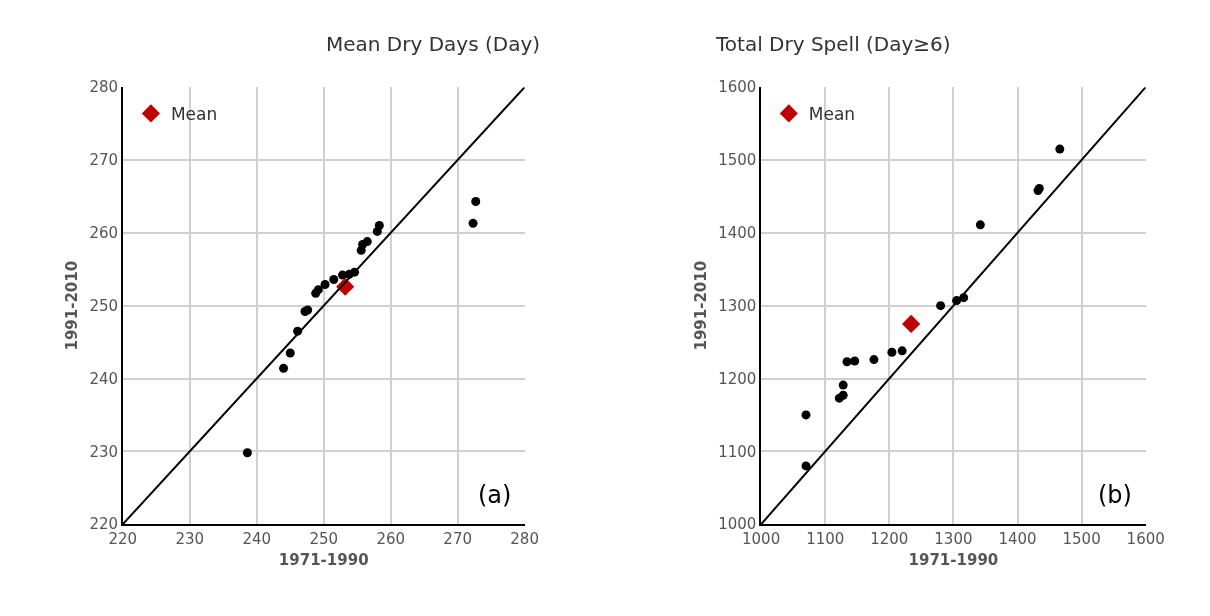 This screenshot has height=616, width=1210. What do you see at coordinates (495, 495) in the screenshot?
I see `annotation: (a)` at bounding box center [495, 495].